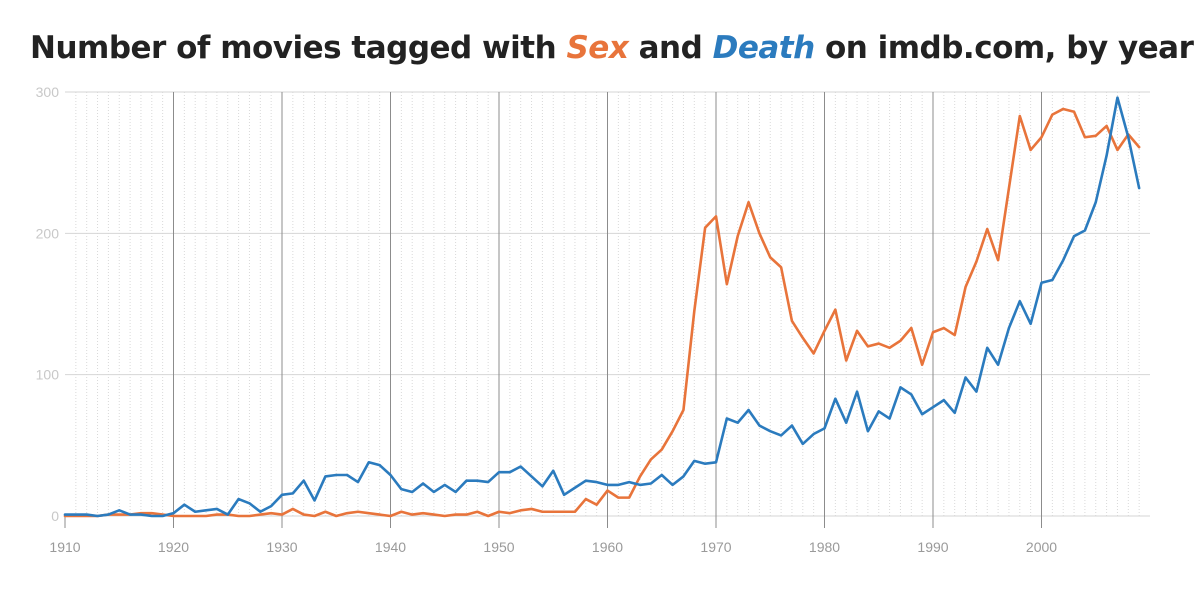 This screenshot has width=1200, height=599. I want to click on x-tick-label: 1990, so click(932, 547).